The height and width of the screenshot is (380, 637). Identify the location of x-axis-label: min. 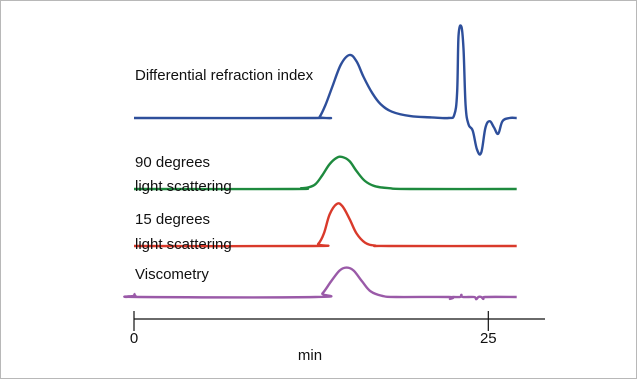
(310, 355).